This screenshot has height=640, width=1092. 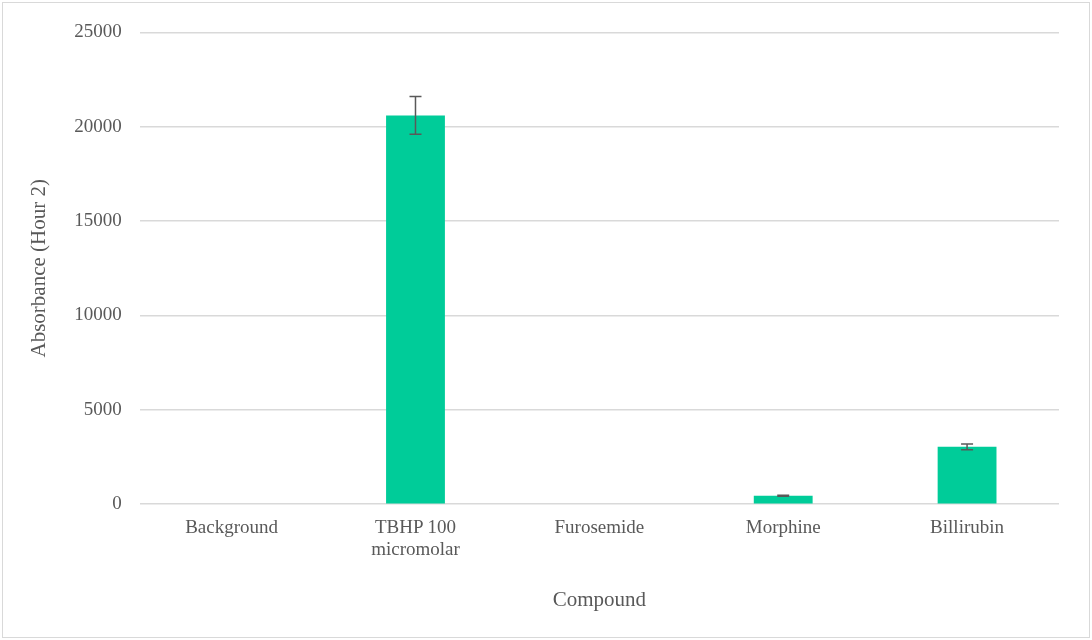 I want to click on x-tick-label: Billirubin, so click(x=967, y=526).